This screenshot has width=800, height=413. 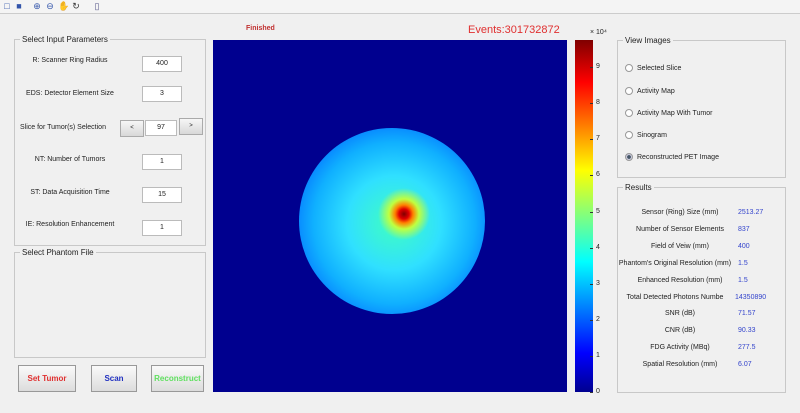 What do you see at coordinates (260, 28) in the screenshot?
I see `status-text: Finished` at bounding box center [260, 28].